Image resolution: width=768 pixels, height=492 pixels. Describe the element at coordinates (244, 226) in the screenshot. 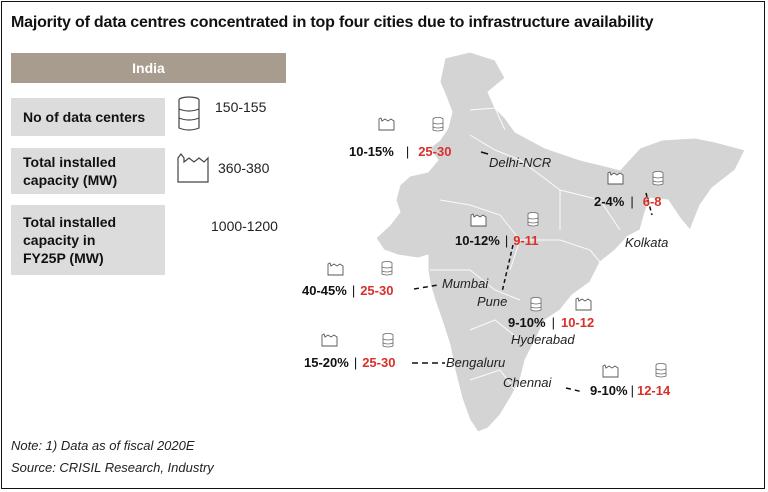

I see `stat-value-fy25-capacity: 1000-1200` at that location.